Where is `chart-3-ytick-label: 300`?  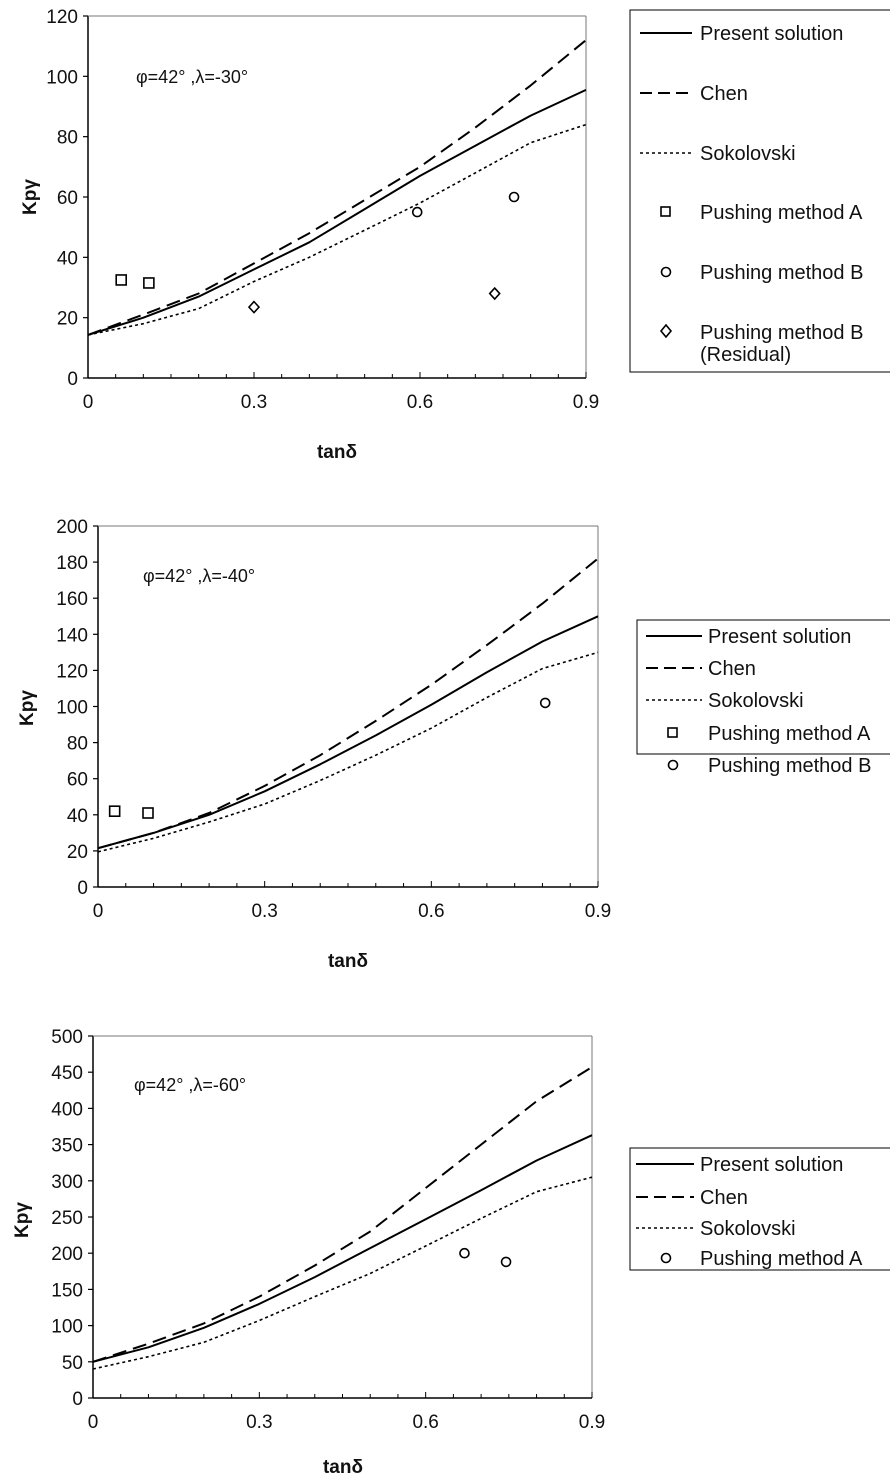 chart-3-ytick-label: 300 is located at coordinates (67, 1182).